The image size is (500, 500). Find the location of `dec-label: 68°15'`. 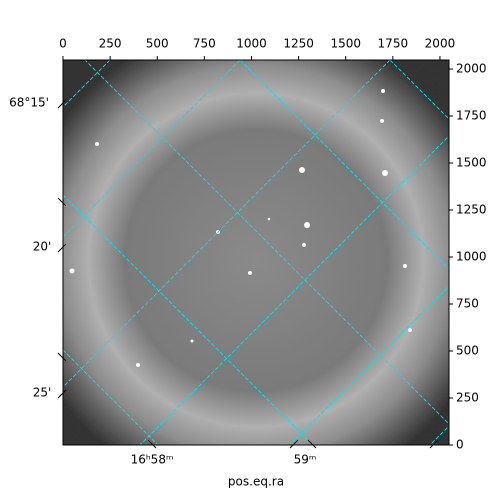

dec-label: 68°15' is located at coordinates (29, 103).